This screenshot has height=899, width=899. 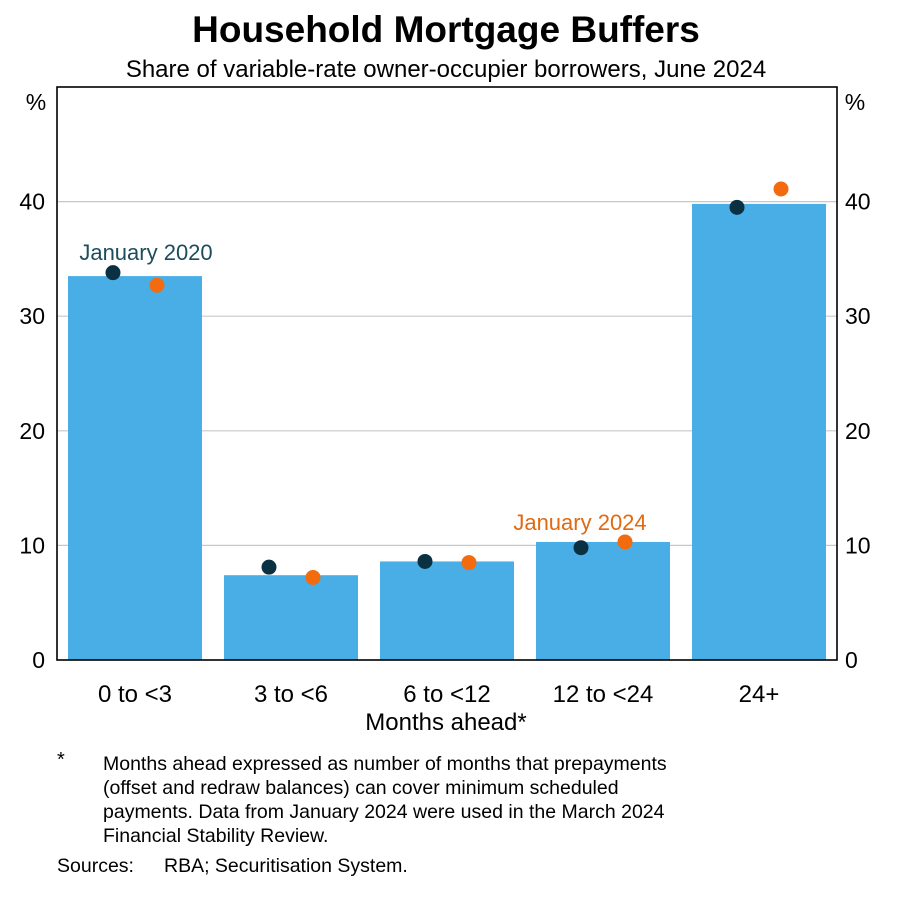 I want to click on x-tick-label-0: 0 to <3, so click(x=135, y=694).